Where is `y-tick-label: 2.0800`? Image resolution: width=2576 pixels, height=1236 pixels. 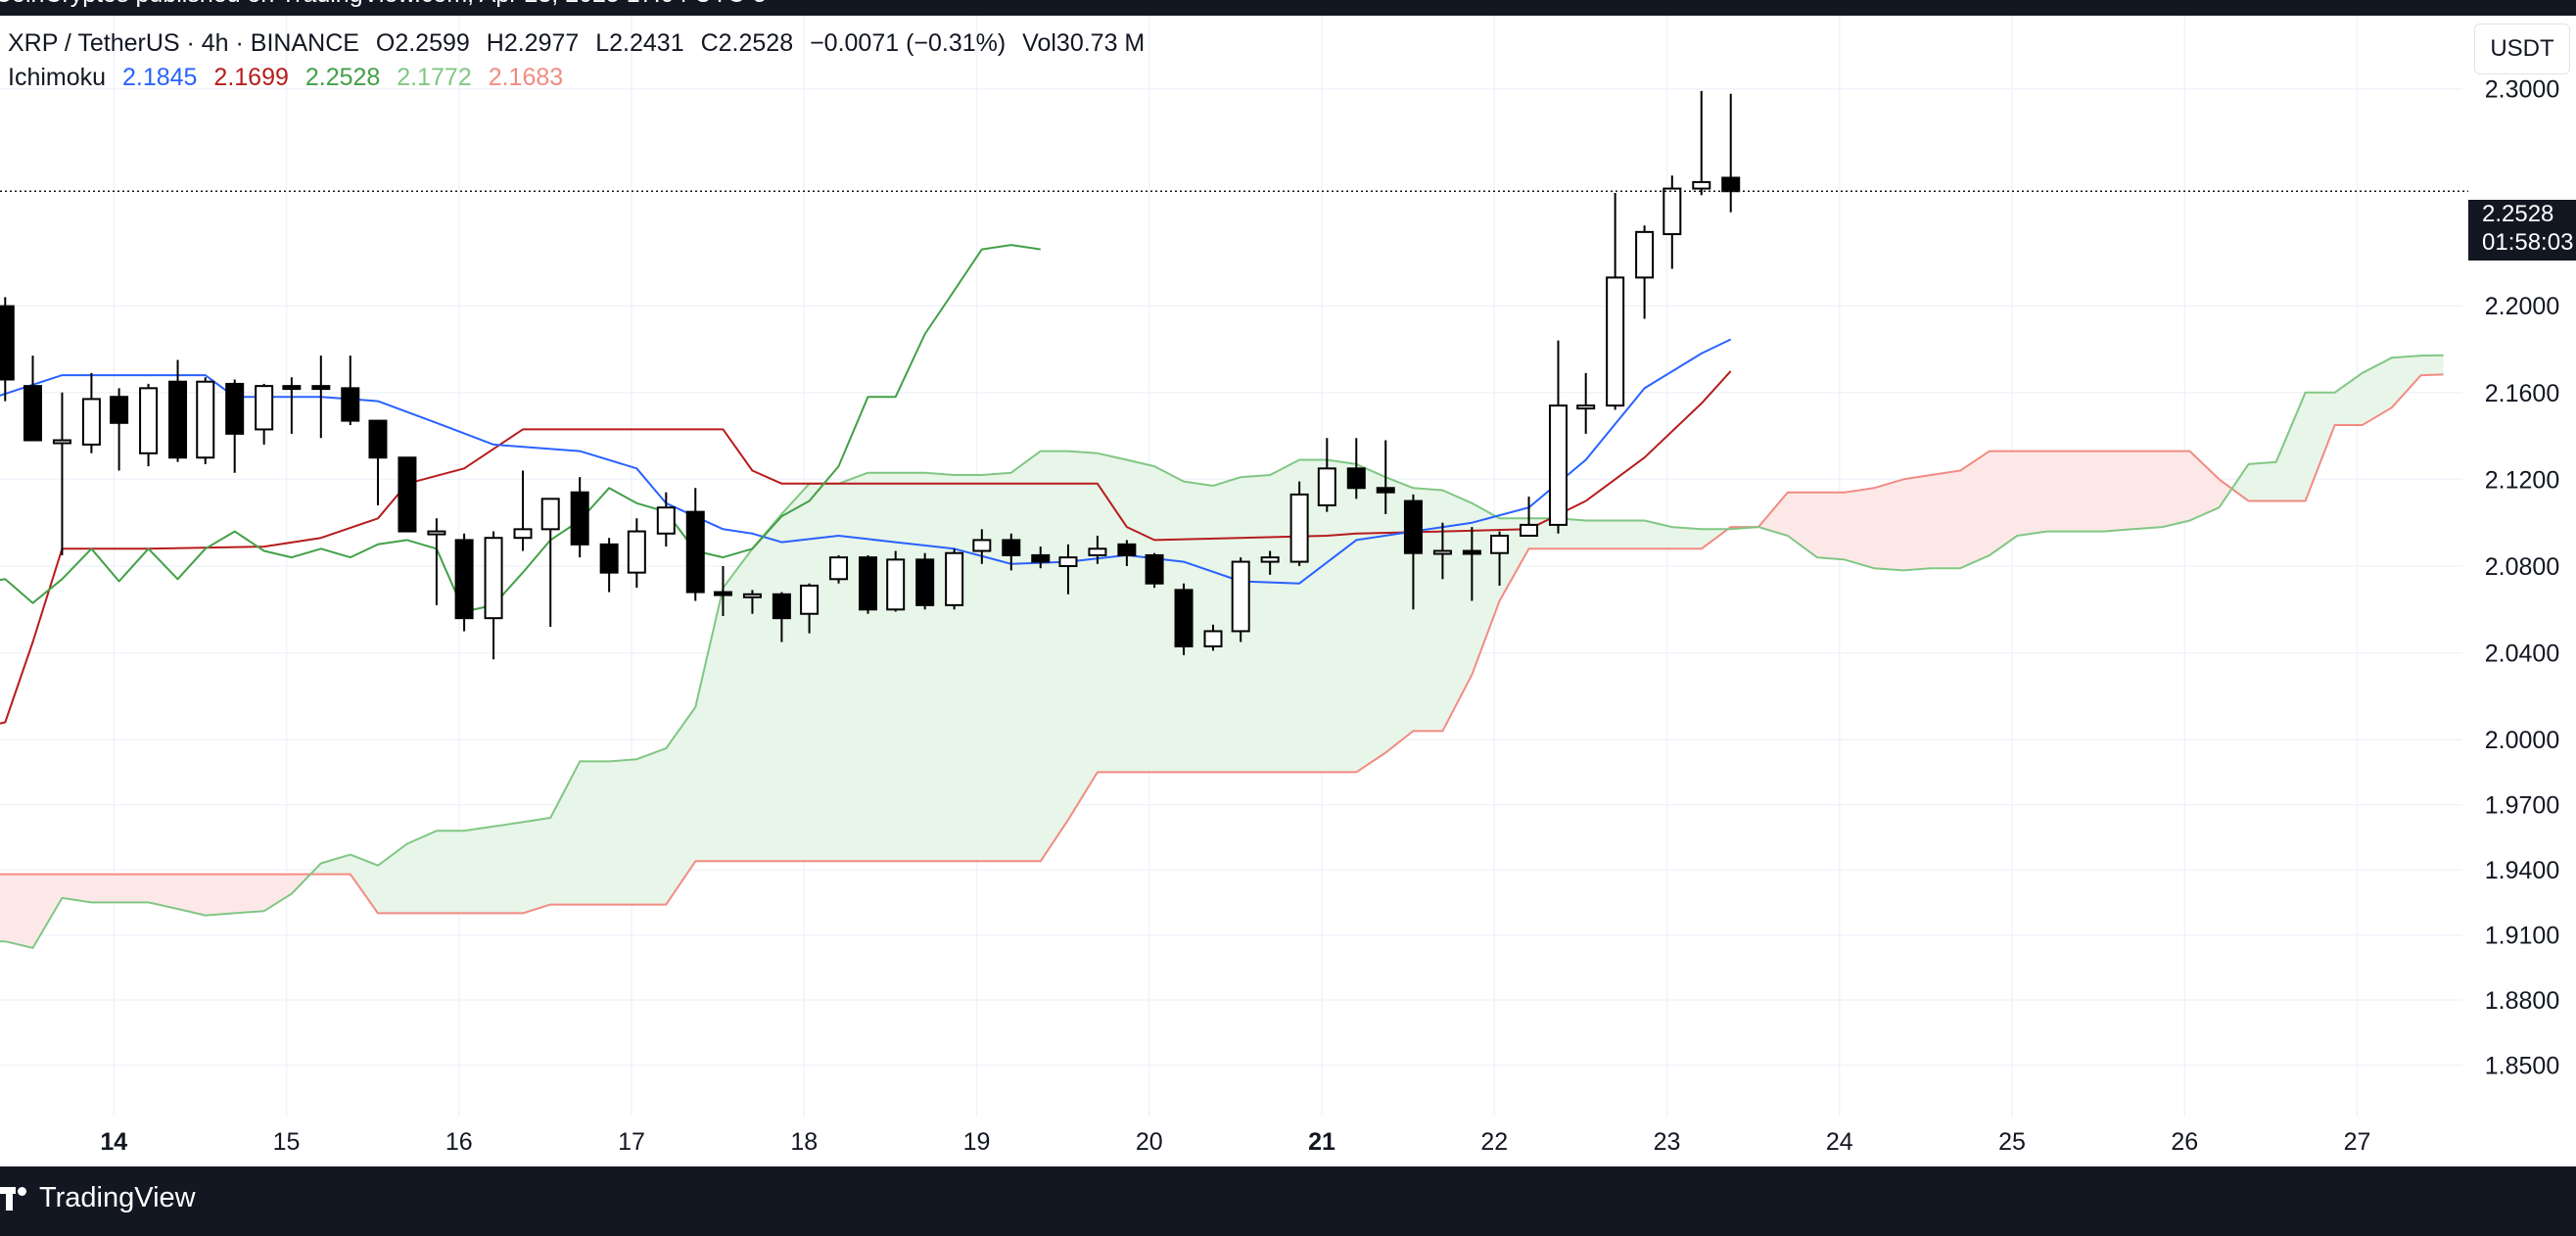 y-tick-label: 2.0800 is located at coordinates (2522, 567).